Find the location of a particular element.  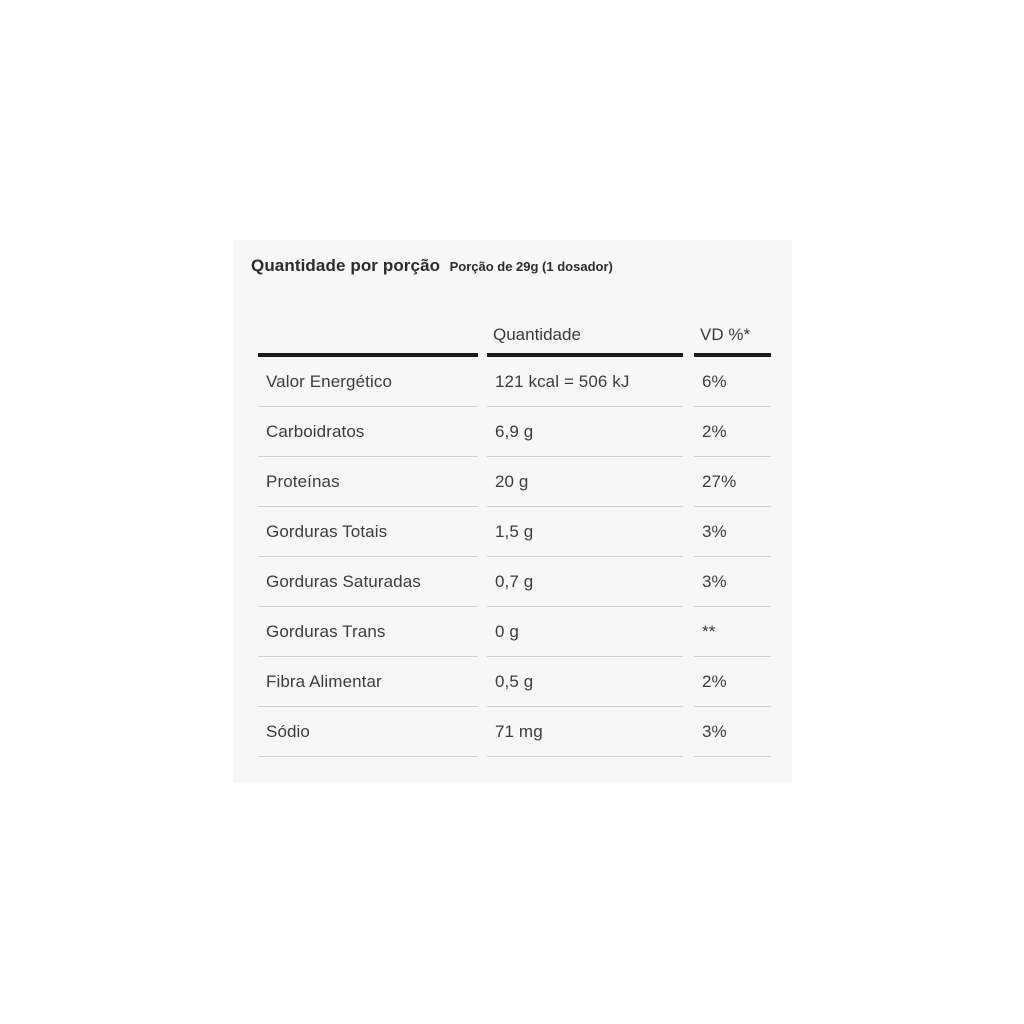

row-label: Gorduras Trans is located at coordinates (368, 632).